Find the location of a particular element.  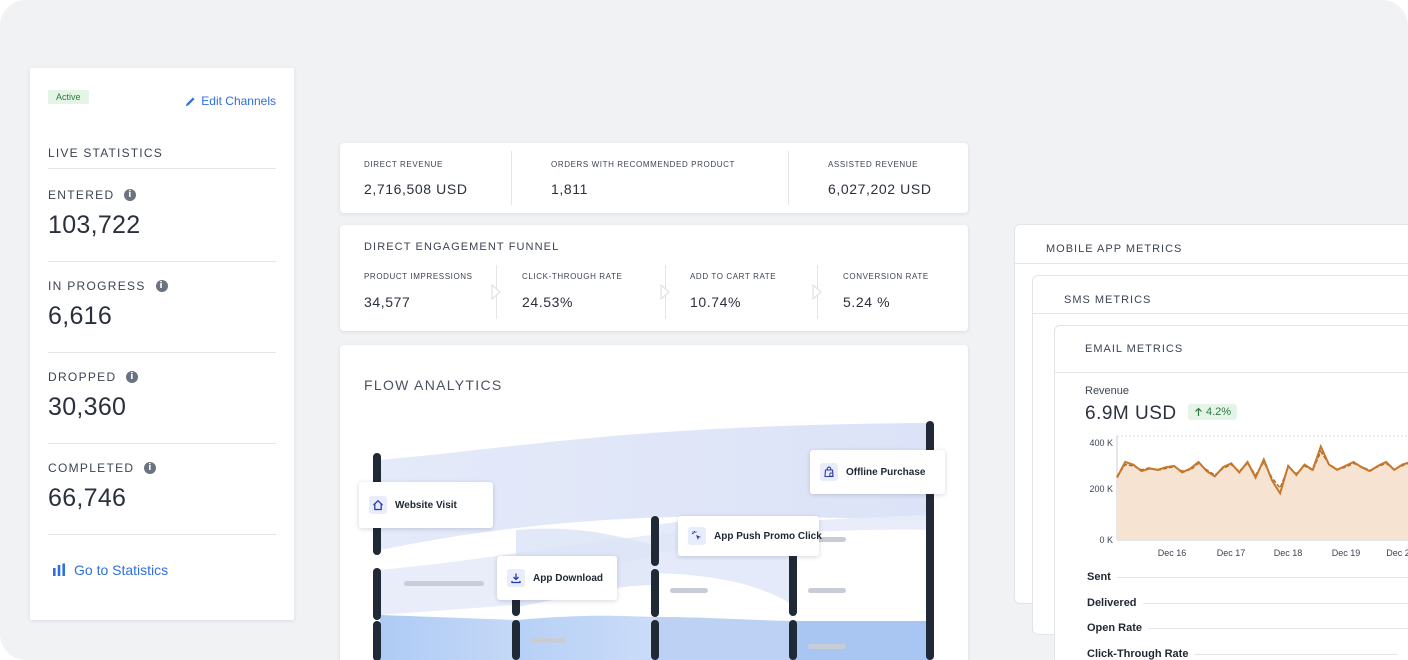

revenue-value: 6.9M USD is located at coordinates (1131, 413).